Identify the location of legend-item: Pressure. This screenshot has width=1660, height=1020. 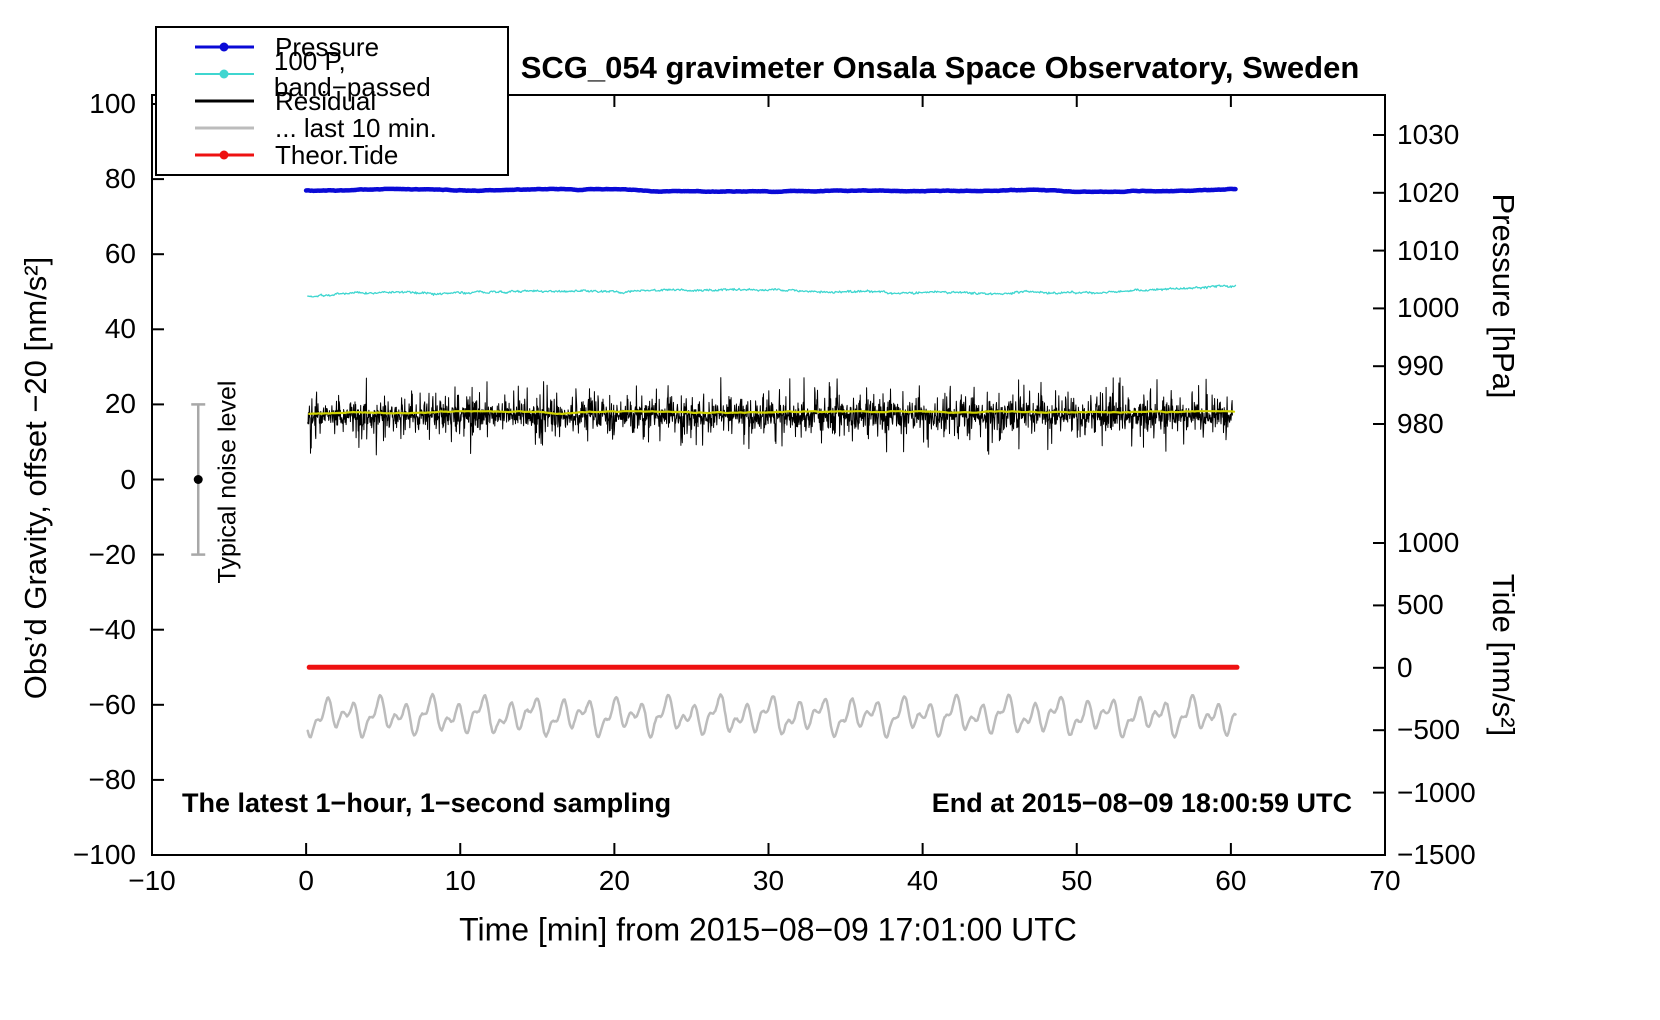
(338, 46).